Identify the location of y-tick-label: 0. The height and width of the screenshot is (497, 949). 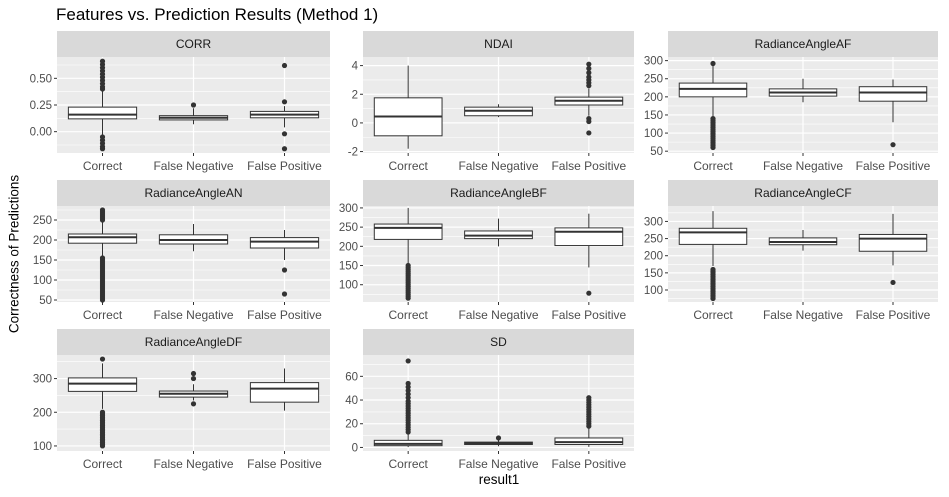
(355, 124).